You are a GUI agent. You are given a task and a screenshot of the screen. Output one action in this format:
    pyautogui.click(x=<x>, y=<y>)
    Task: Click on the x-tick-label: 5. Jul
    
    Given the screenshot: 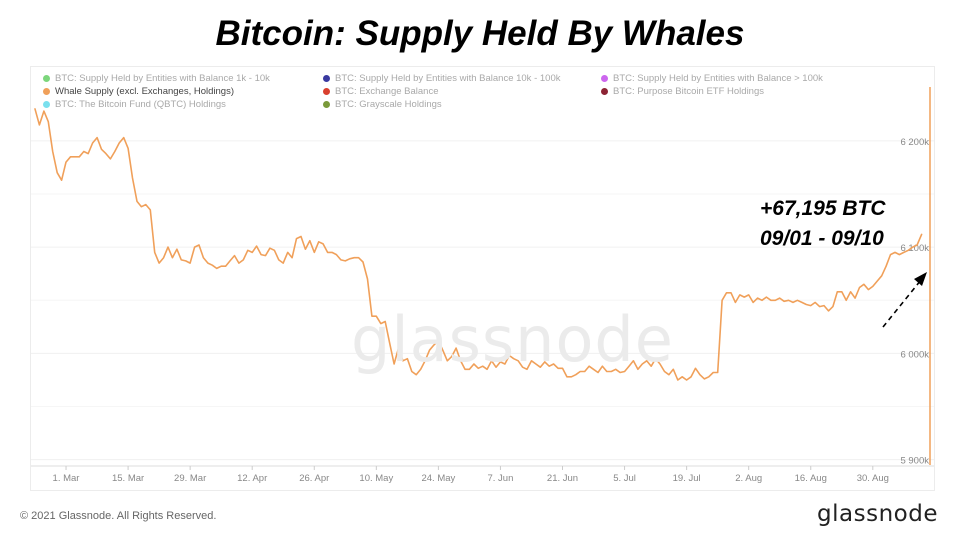 What is the action you would take?
    pyautogui.click(x=624, y=478)
    